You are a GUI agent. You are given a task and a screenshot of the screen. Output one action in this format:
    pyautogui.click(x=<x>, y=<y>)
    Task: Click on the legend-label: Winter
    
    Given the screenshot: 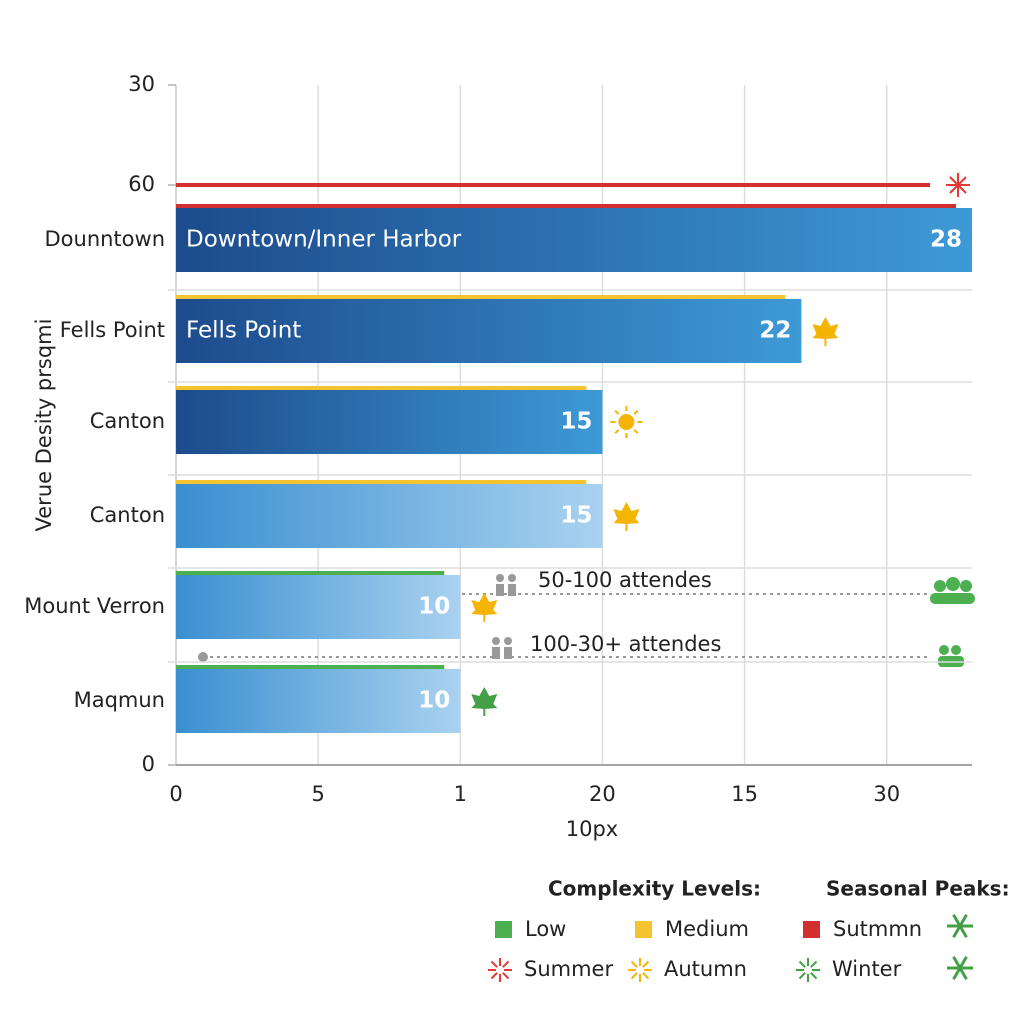 What is the action you would take?
    pyautogui.click(x=867, y=969)
    